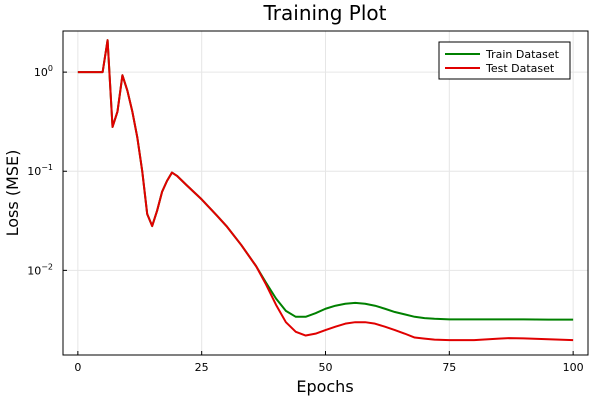 The height and width of the screenshot is (400, 600). What do you see at coordinates (324, 386) in the screenshot?
I see `x-axis-label: Epochs` at bounding box center [324, 386].